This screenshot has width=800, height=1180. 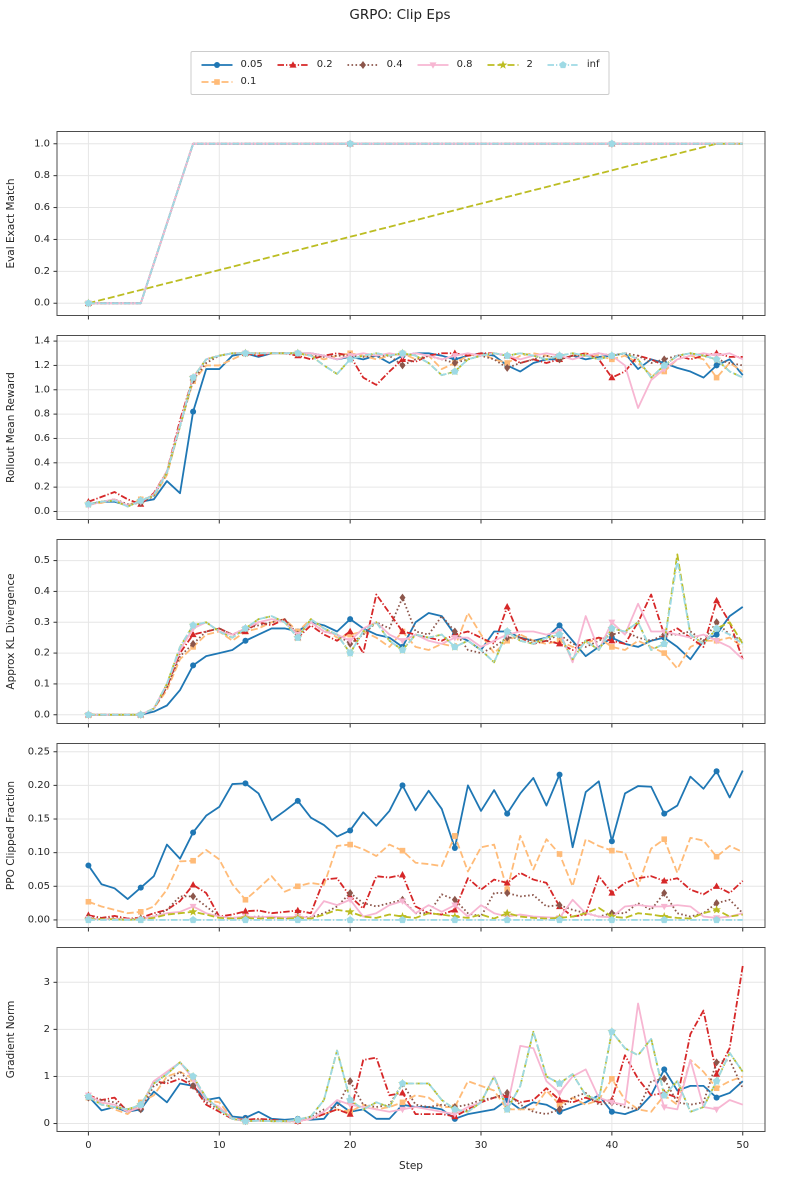 What do you see at coordinates (573, 64) in the screenshot?
I see `legend-item-inf: inf` at bounding box center [573, 64].